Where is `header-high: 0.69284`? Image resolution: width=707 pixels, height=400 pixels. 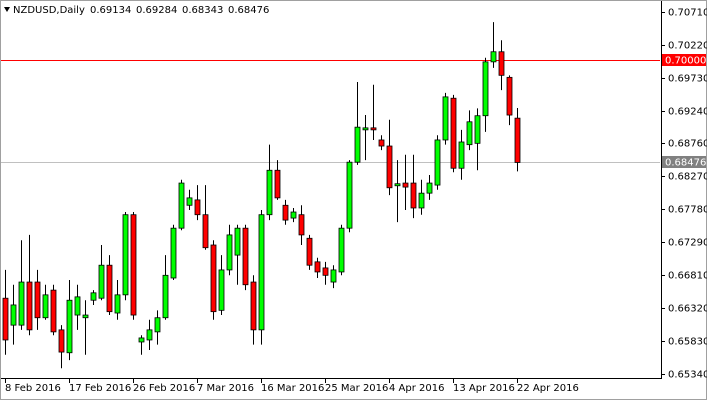
header-high: 0.69284 is located at coordinates (156, 10).